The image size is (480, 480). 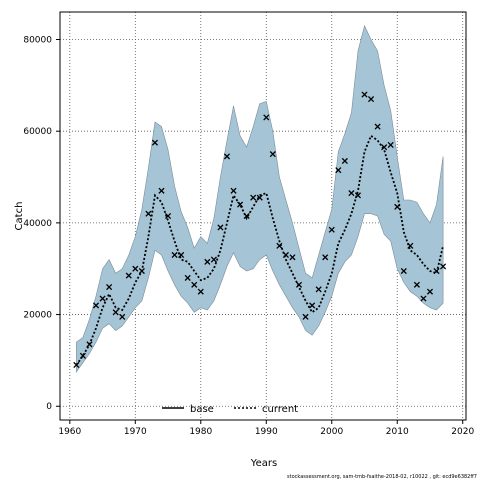 What do you see at coordinates (200, 432) in the screenshot?
I see `x-tick-label: 1980` at bounding box center [200, 432].